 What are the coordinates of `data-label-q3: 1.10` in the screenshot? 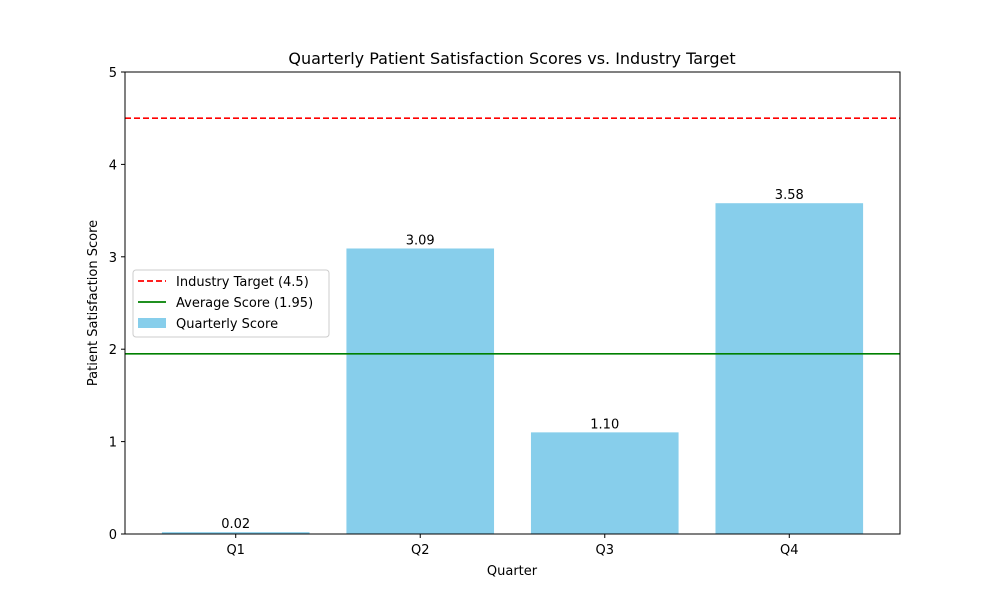 It's located at (604, 424).